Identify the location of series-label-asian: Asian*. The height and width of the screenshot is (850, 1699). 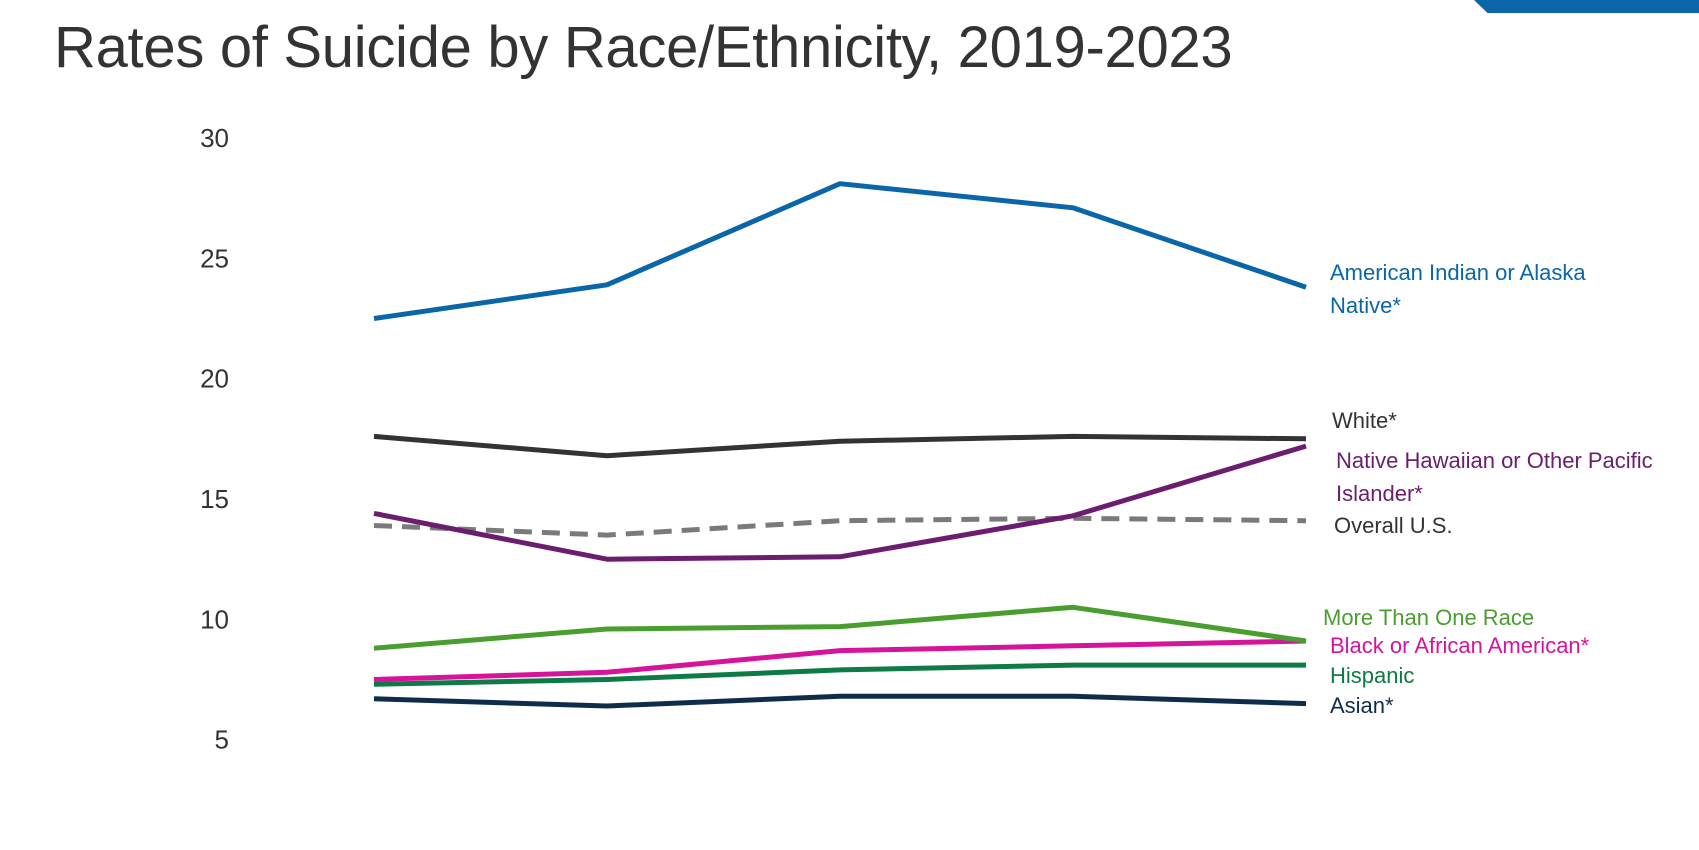
(1362, 705).